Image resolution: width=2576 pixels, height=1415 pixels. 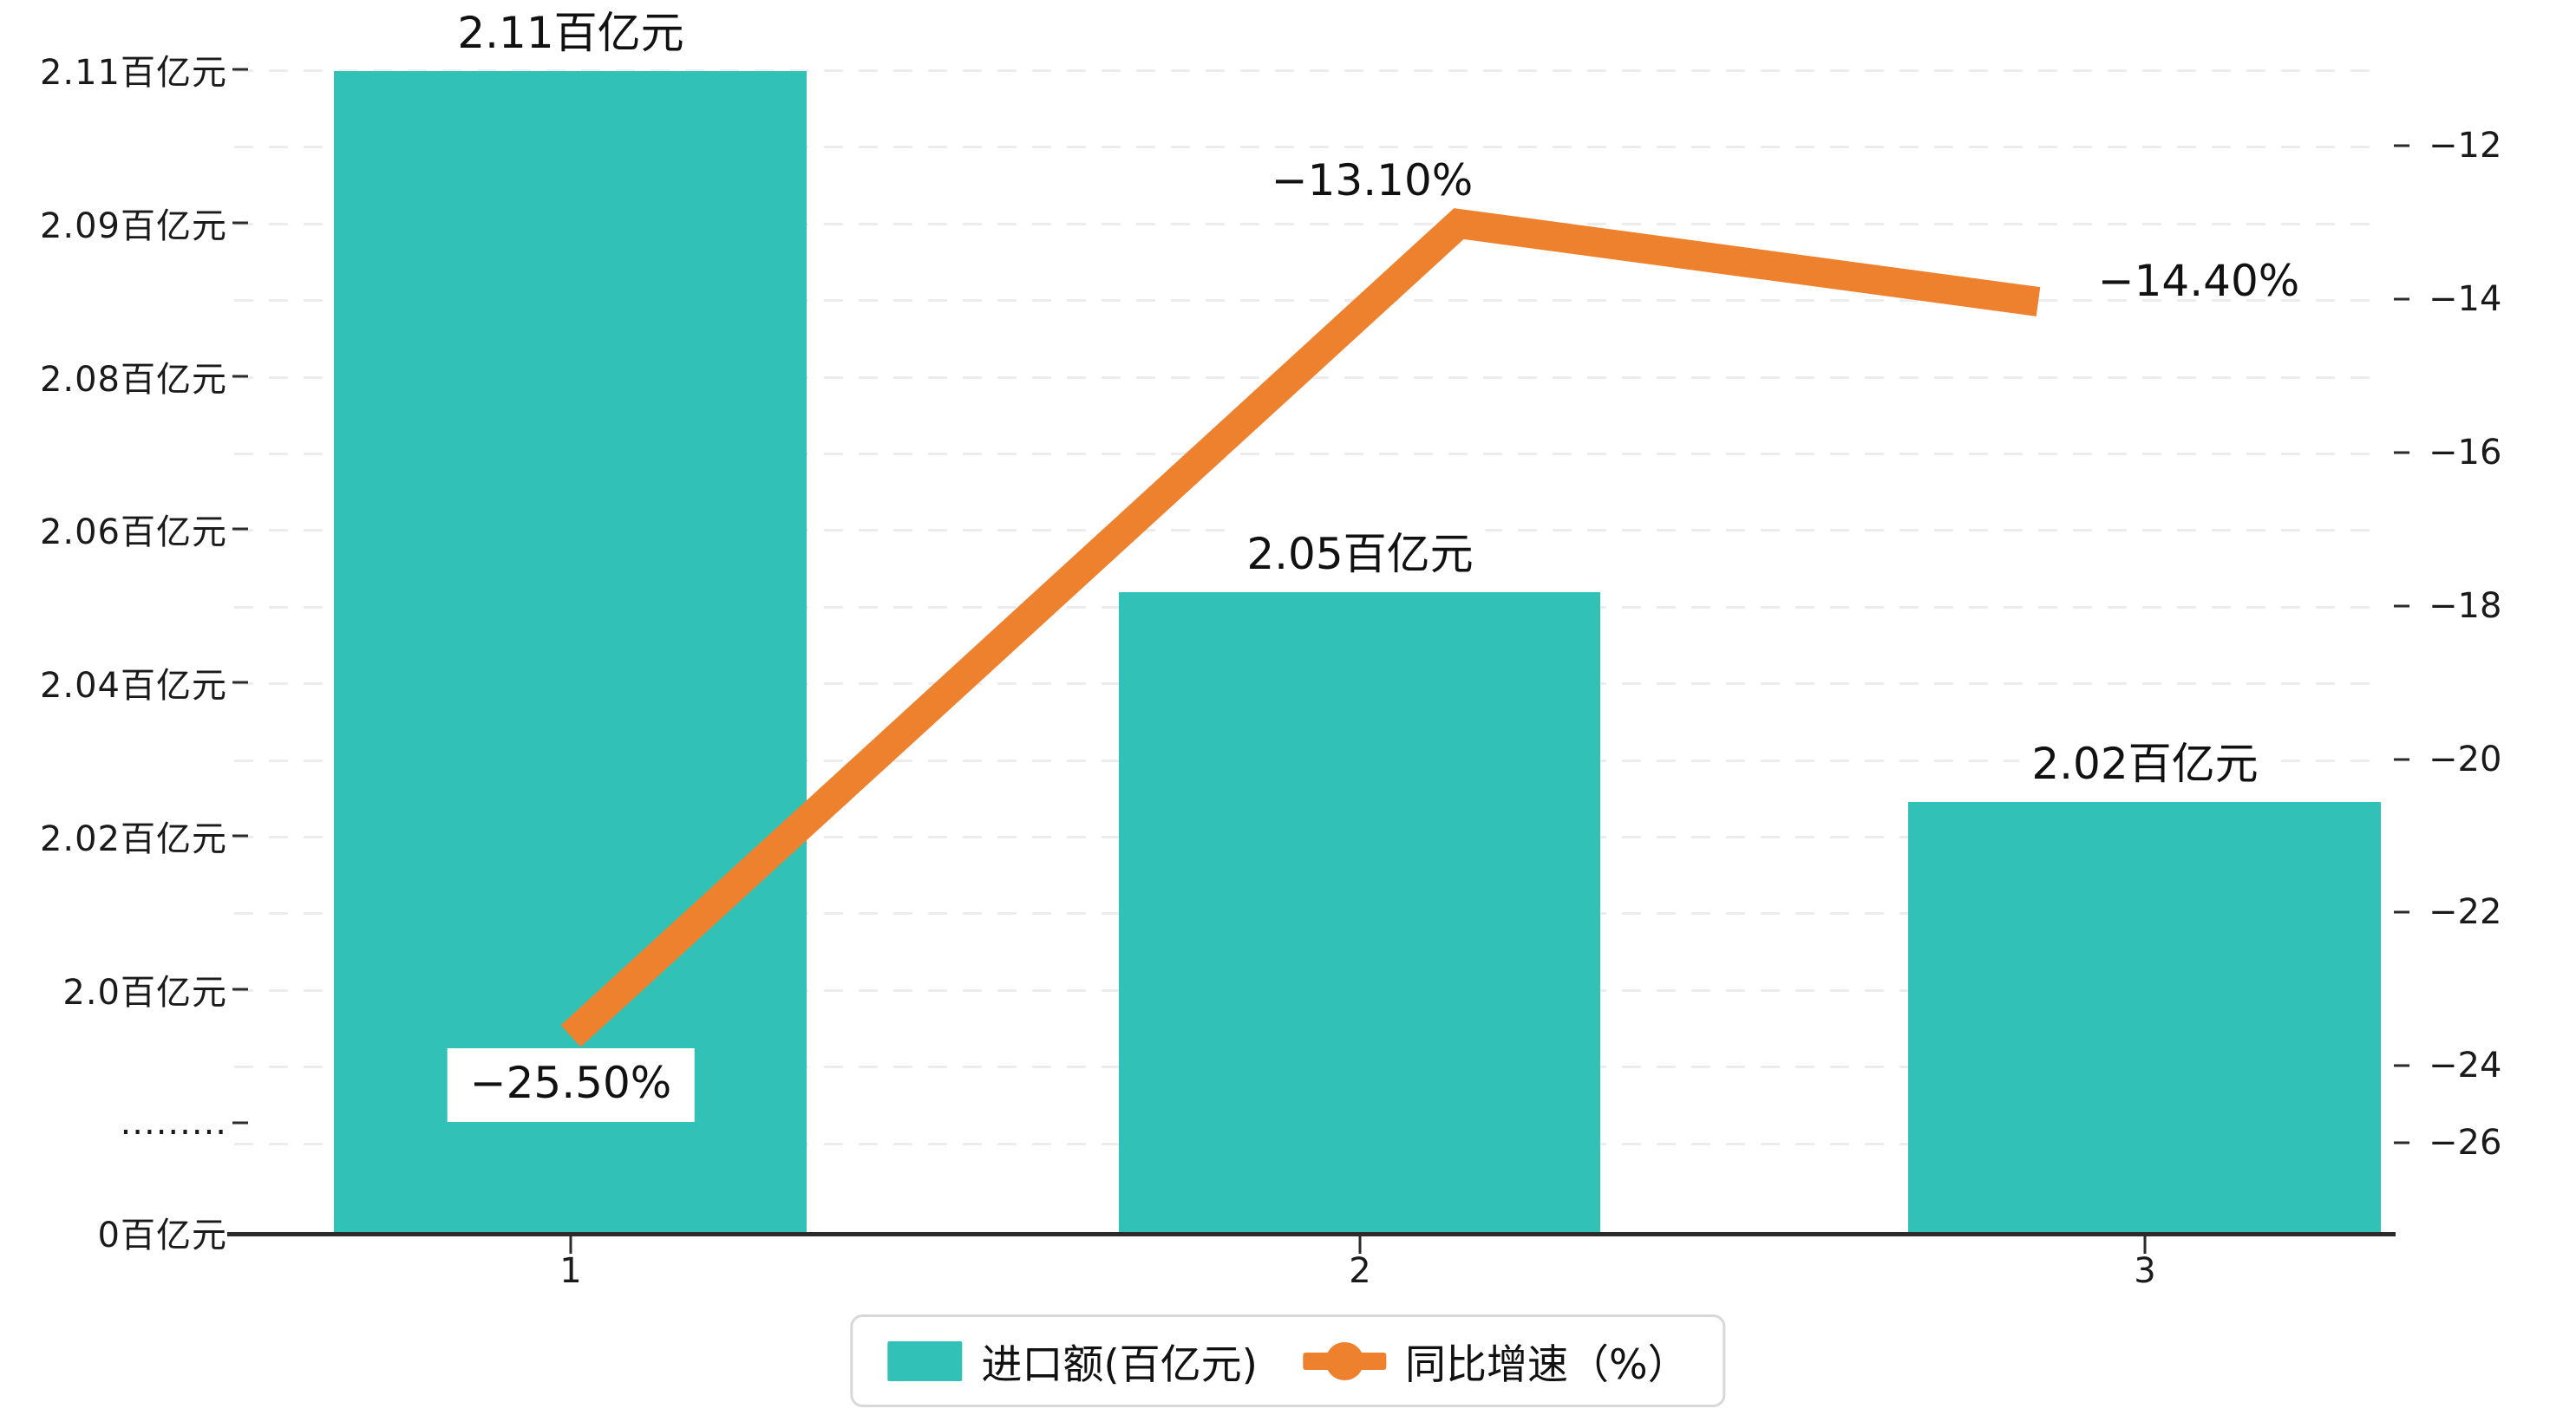 What do you see at coordinates (2198, 281) in the screenshot?
I see `line-value-label-3: −14.40%` at bounding box center [2198, 281].